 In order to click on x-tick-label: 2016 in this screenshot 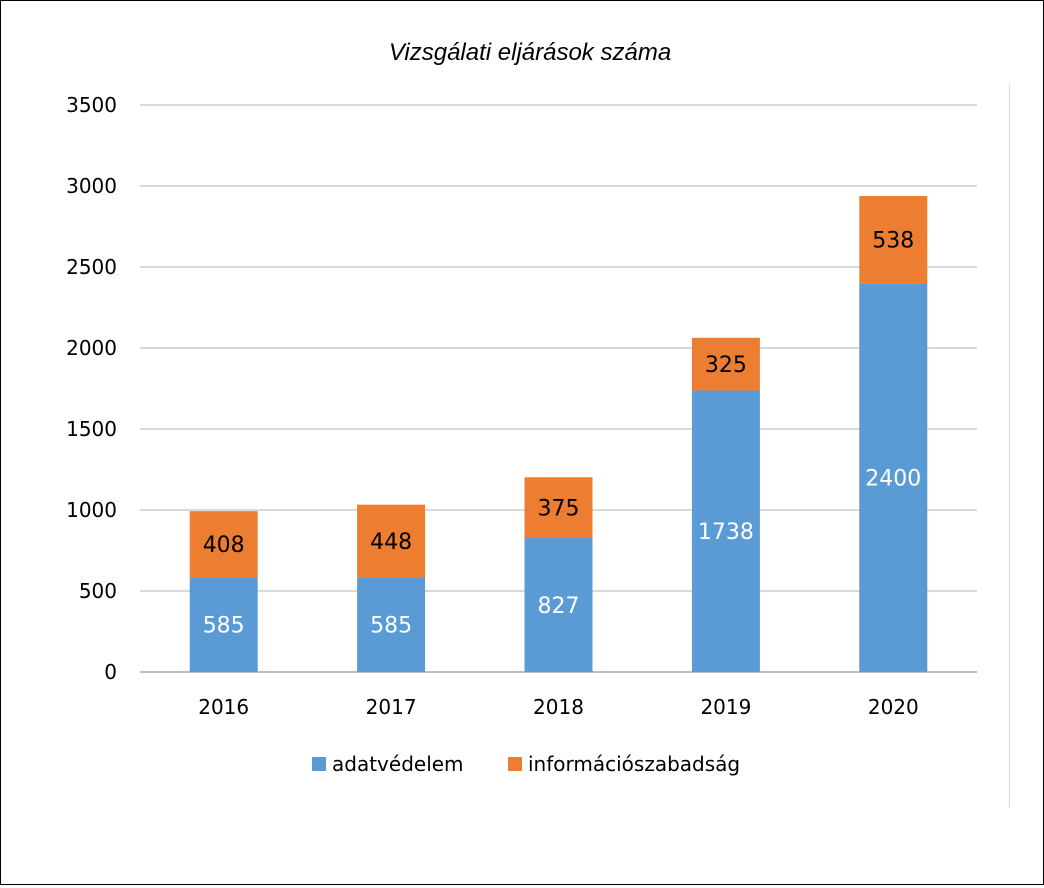, I will do `click(223, 707)`.